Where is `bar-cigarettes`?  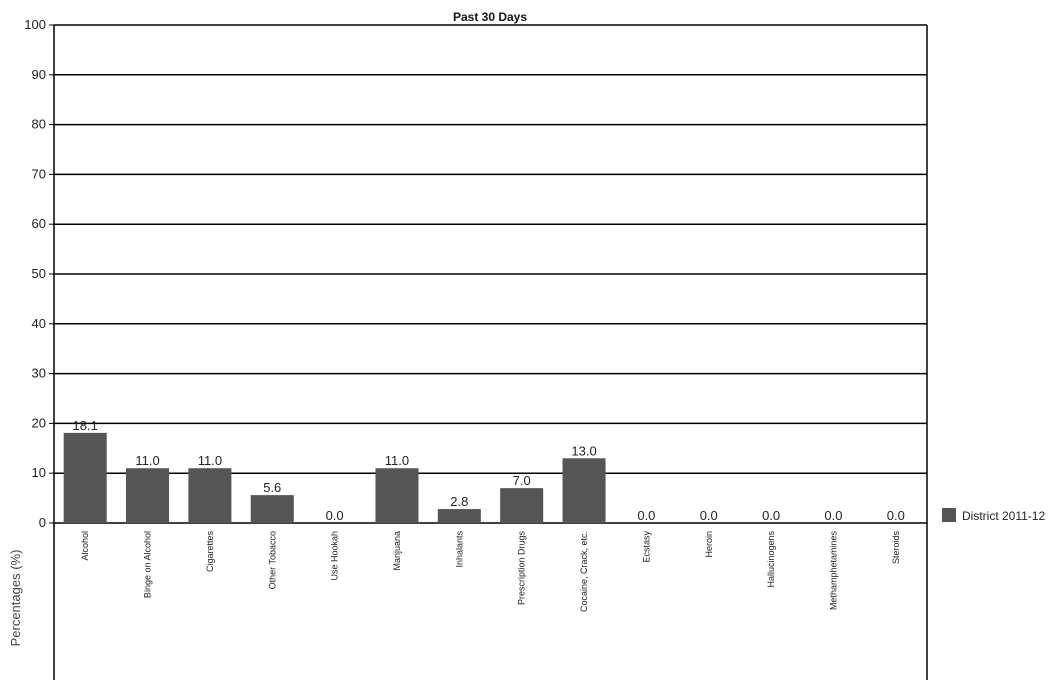
bar-cigarettes is located at coordinates (210, 495).